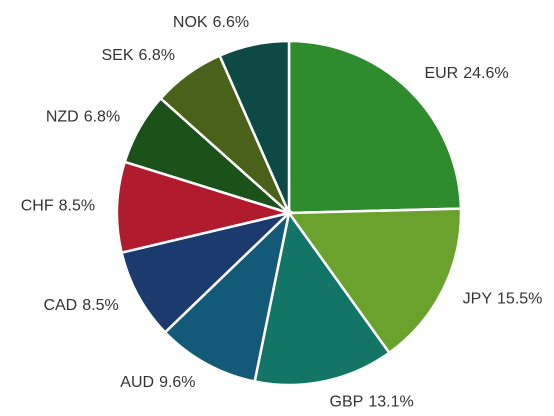 This screenshot has width=554, height=416. Describe the element at coordinates (58, 206) in the screenshot. I see `slice-label: CHF 8.5%` at that location.